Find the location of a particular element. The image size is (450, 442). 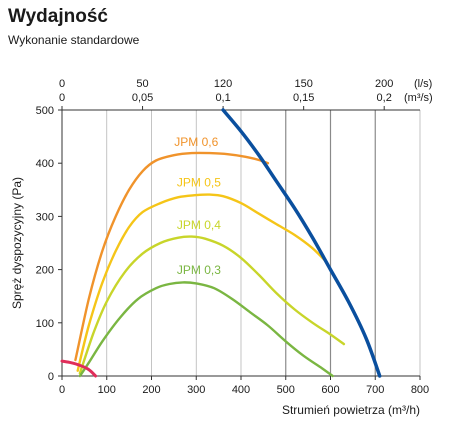

y-tick-label: 300 is located at coordinates (45, 217).